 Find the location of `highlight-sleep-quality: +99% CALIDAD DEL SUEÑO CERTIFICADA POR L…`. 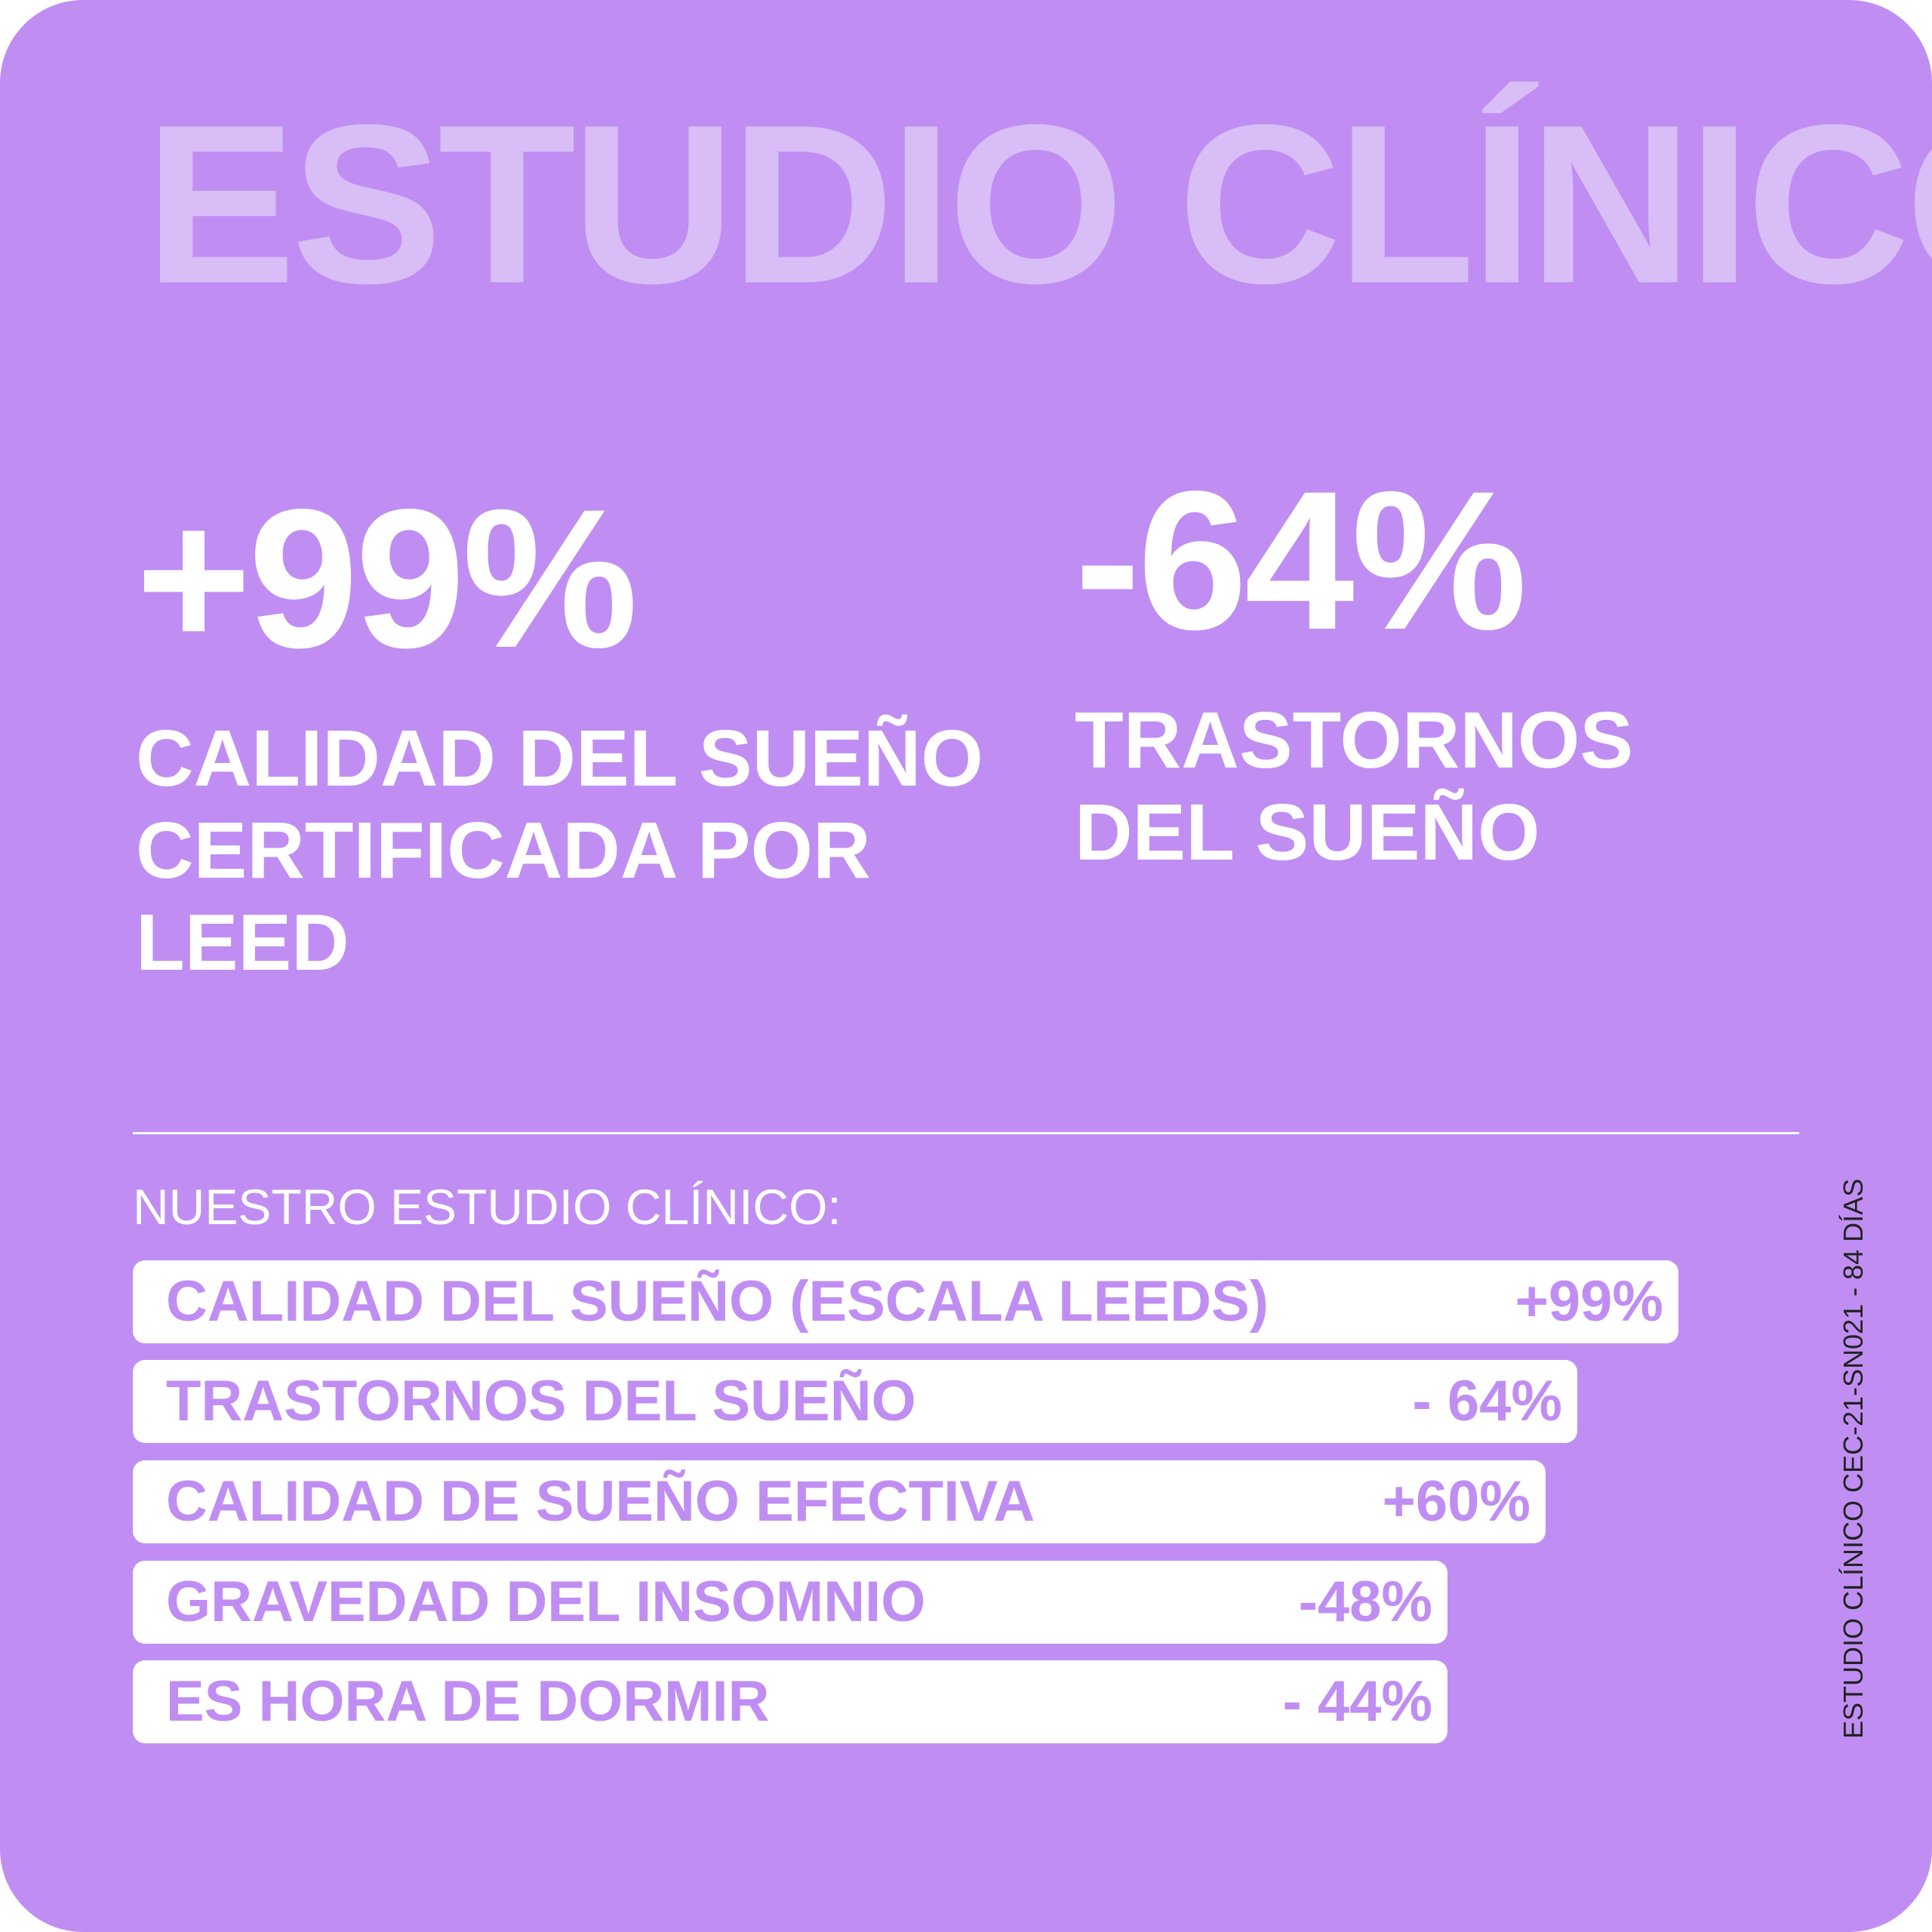

highlight-sleep-quality: +99% CALIDAD DEL SUEÑO CERTIFICADA POR L… is located at coordinates (559, 734).